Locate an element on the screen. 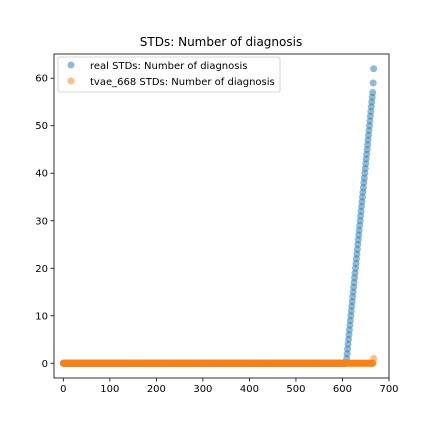 The image size is (432, 432). x-tick-label: 300 is located at coordinates (202, 389).